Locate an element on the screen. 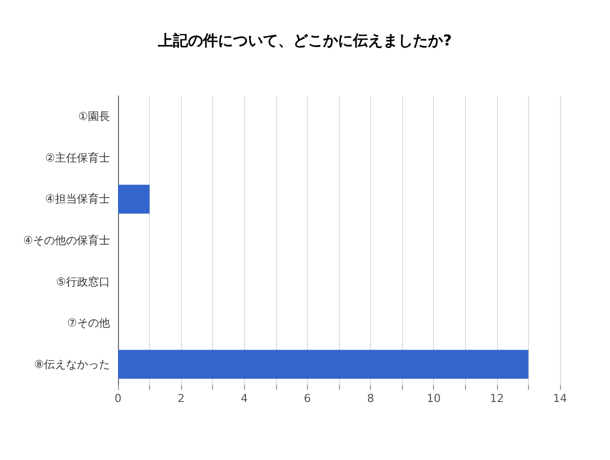 This screenshot has height=460, width=610. x-tick-label: 4 is located at coordinates (244, 398).